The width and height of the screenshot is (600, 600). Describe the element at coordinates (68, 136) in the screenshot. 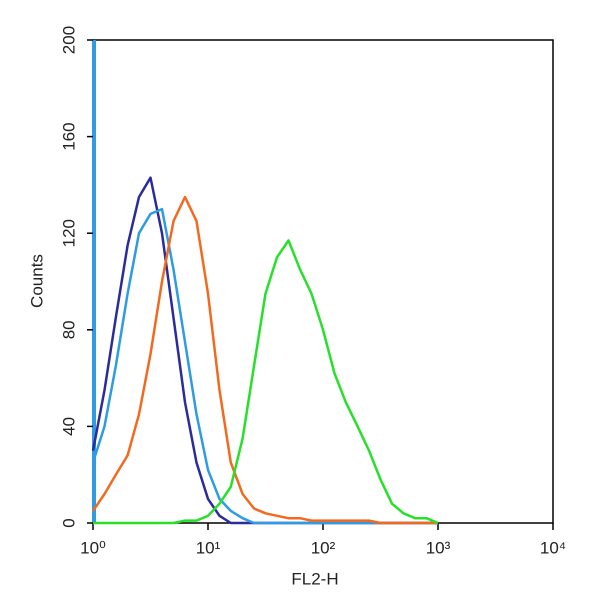

I see `y-tick-label: 160` at that location.